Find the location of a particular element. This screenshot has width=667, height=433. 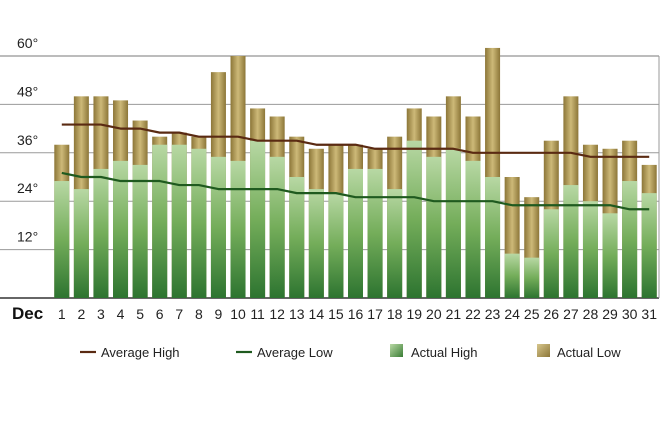

x-tick-label: 21 is located at coordinates (454, 314).